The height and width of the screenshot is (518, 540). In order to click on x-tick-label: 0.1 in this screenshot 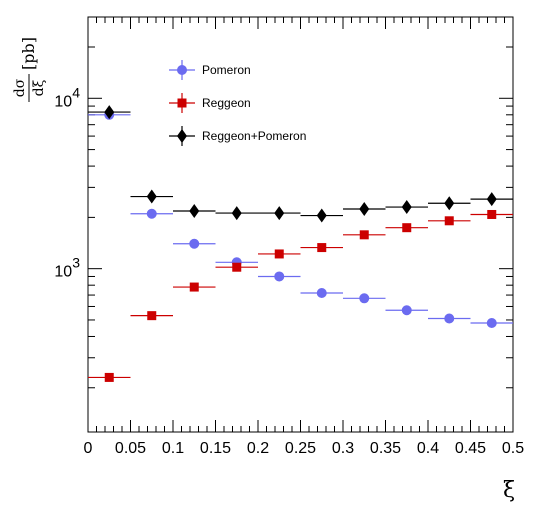, I will do `click(173, 448)`.